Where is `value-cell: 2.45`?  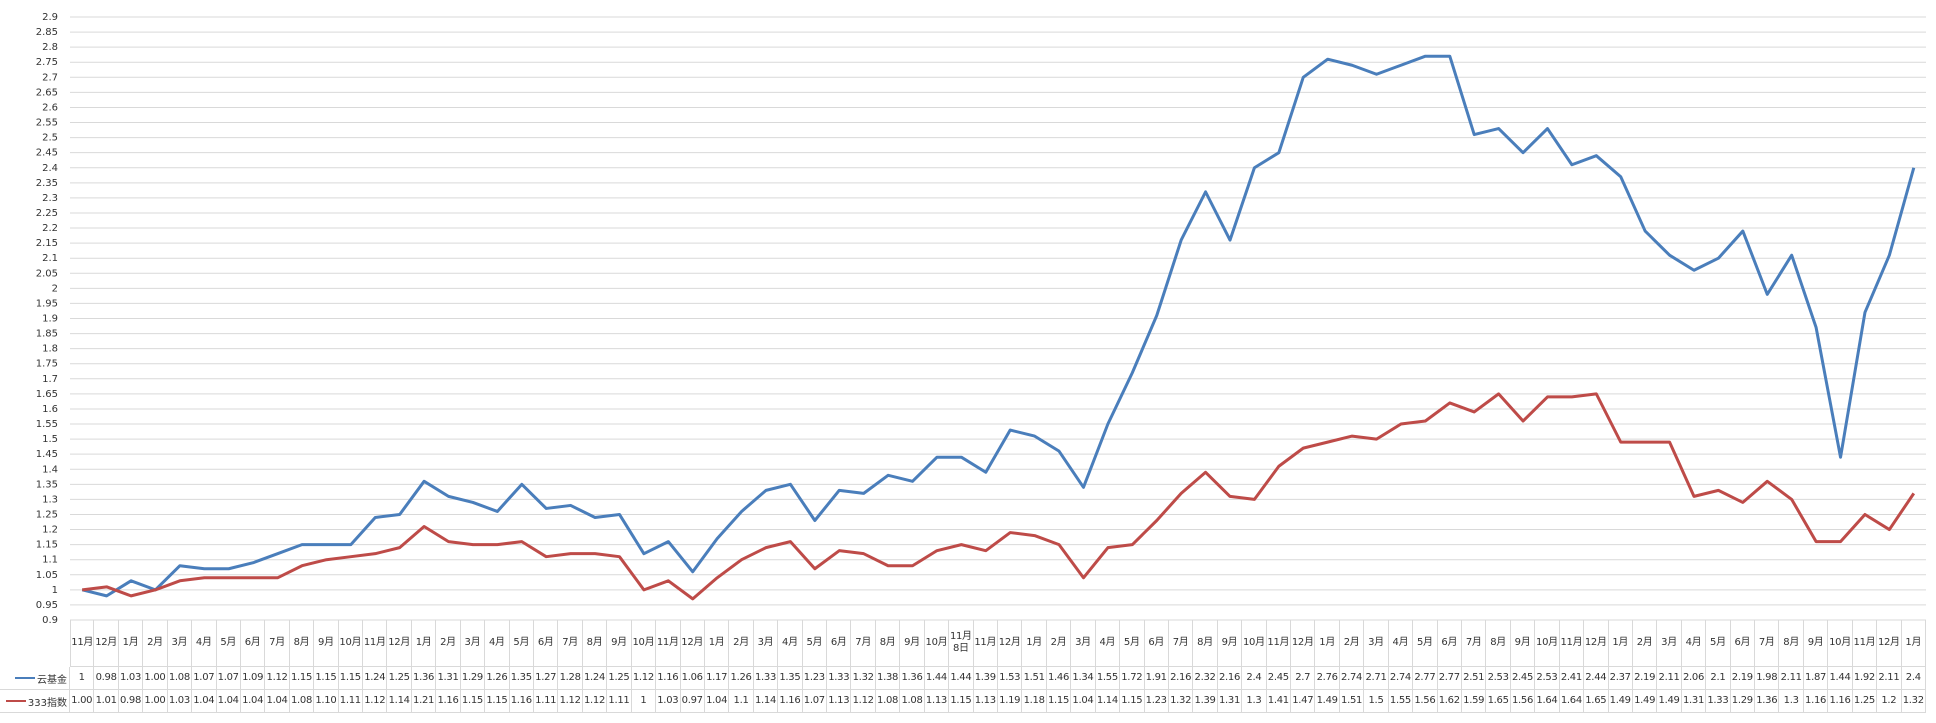 value-cell: 2.45 is located at coordinates (1279, 678).